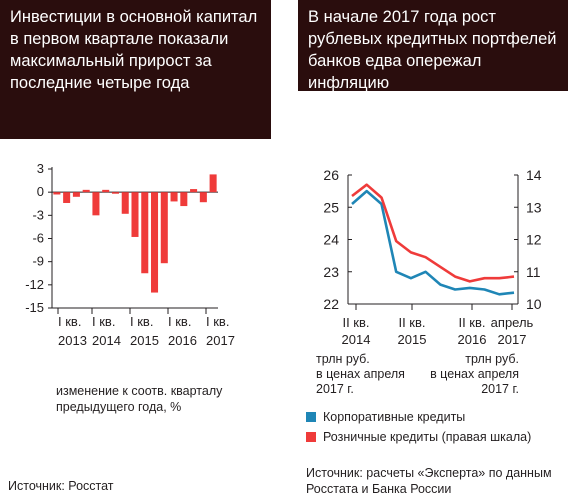  I want to click on right-xtick-label-period: апрель, so click(512, 322).